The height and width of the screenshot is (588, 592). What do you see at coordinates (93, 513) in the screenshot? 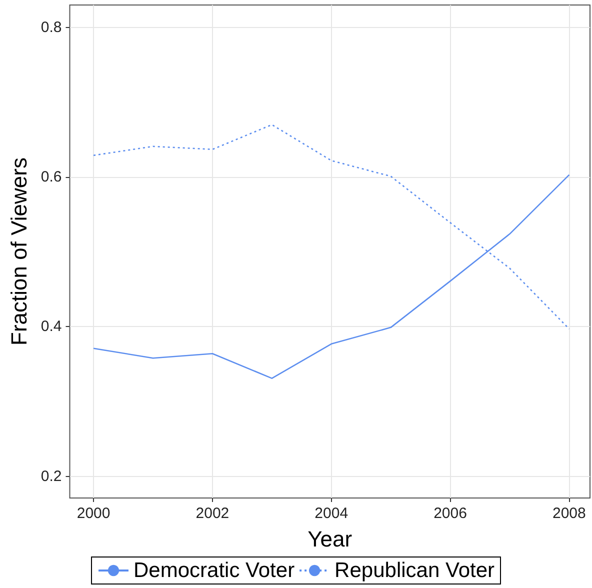
I see `x-tick-label: 2000` at bounding box center [93, 513].